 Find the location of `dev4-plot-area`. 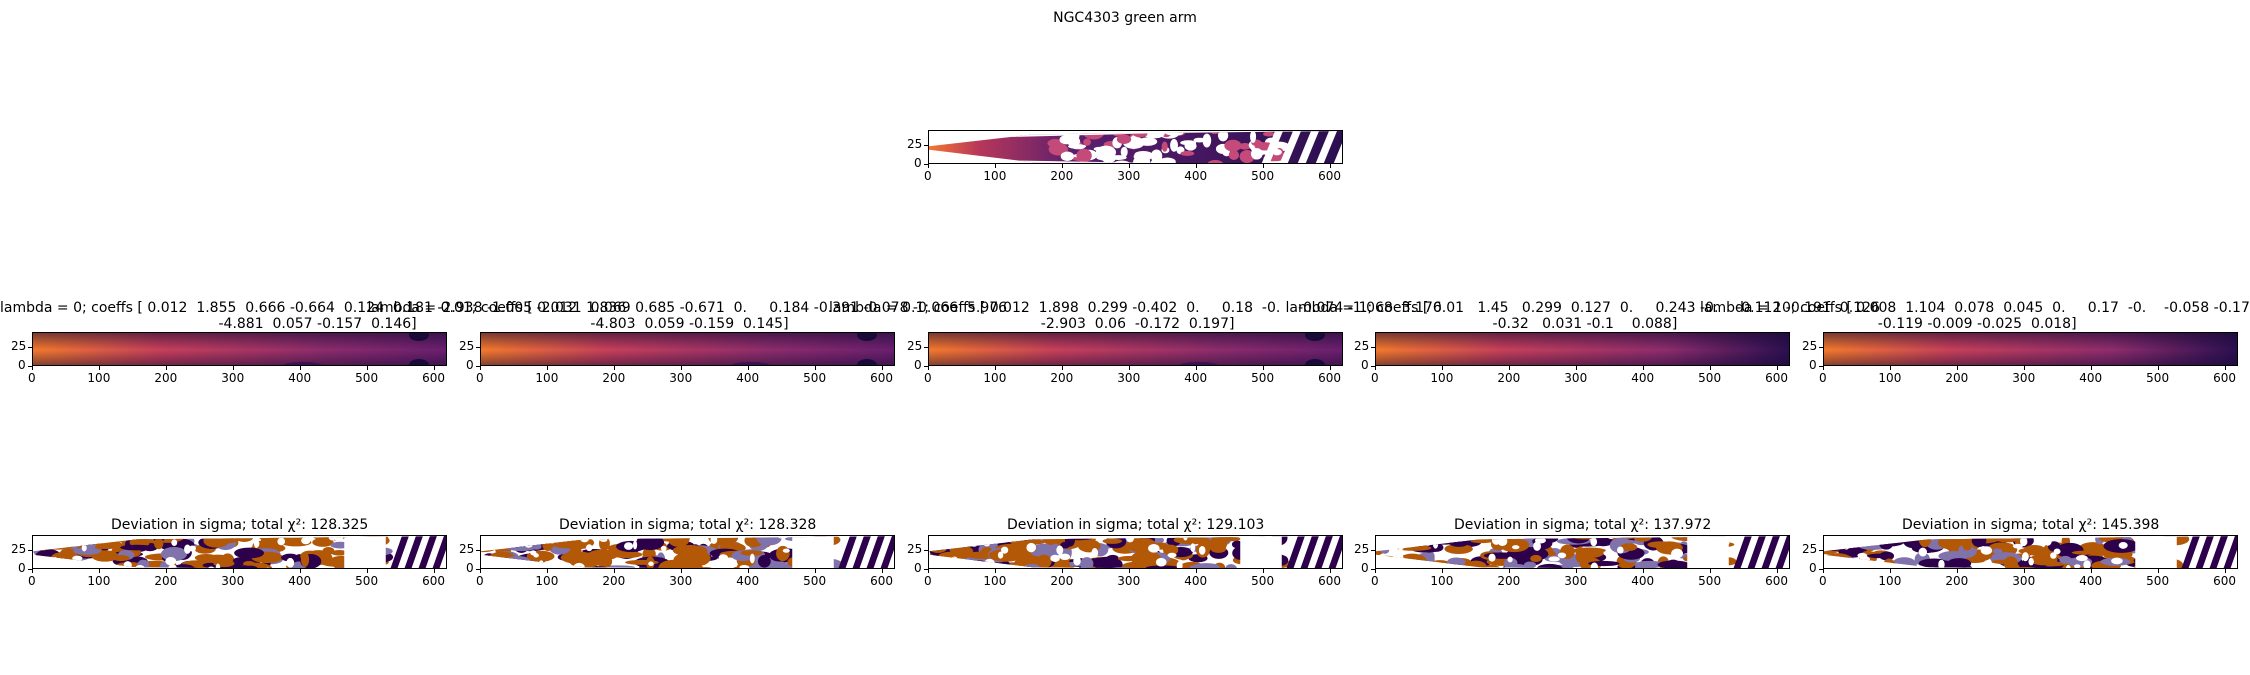

dev4-plot-area is located at coordinates (1582, 552).